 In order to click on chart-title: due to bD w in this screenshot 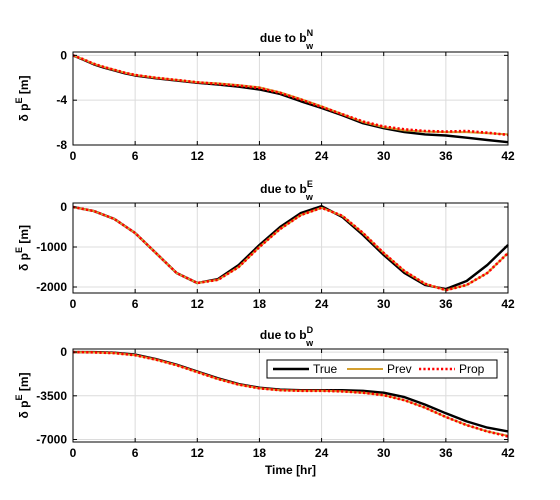, I will do `click(287, 336)`.